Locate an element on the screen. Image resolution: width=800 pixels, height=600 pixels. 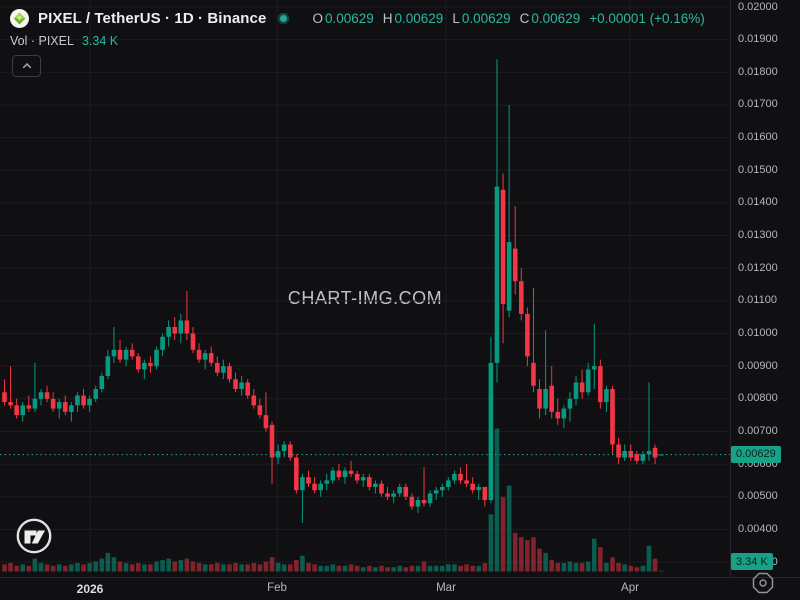
symbol-title: PIXEL / TetherUS · 1D · Binance is located at coordinates (152, 18).